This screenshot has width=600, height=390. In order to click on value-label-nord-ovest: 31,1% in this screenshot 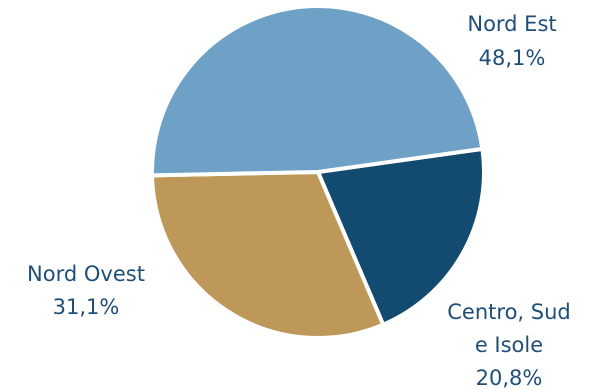, I will do `click(86, 307)`.